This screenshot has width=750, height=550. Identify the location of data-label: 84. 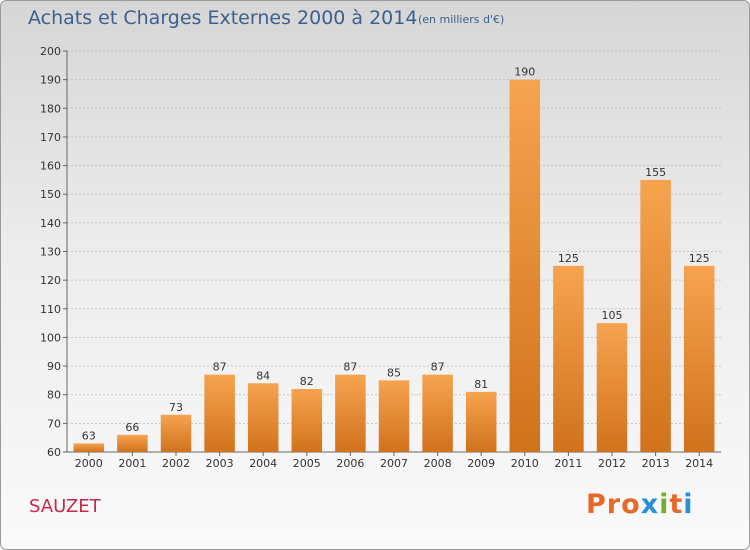
(263, 375).